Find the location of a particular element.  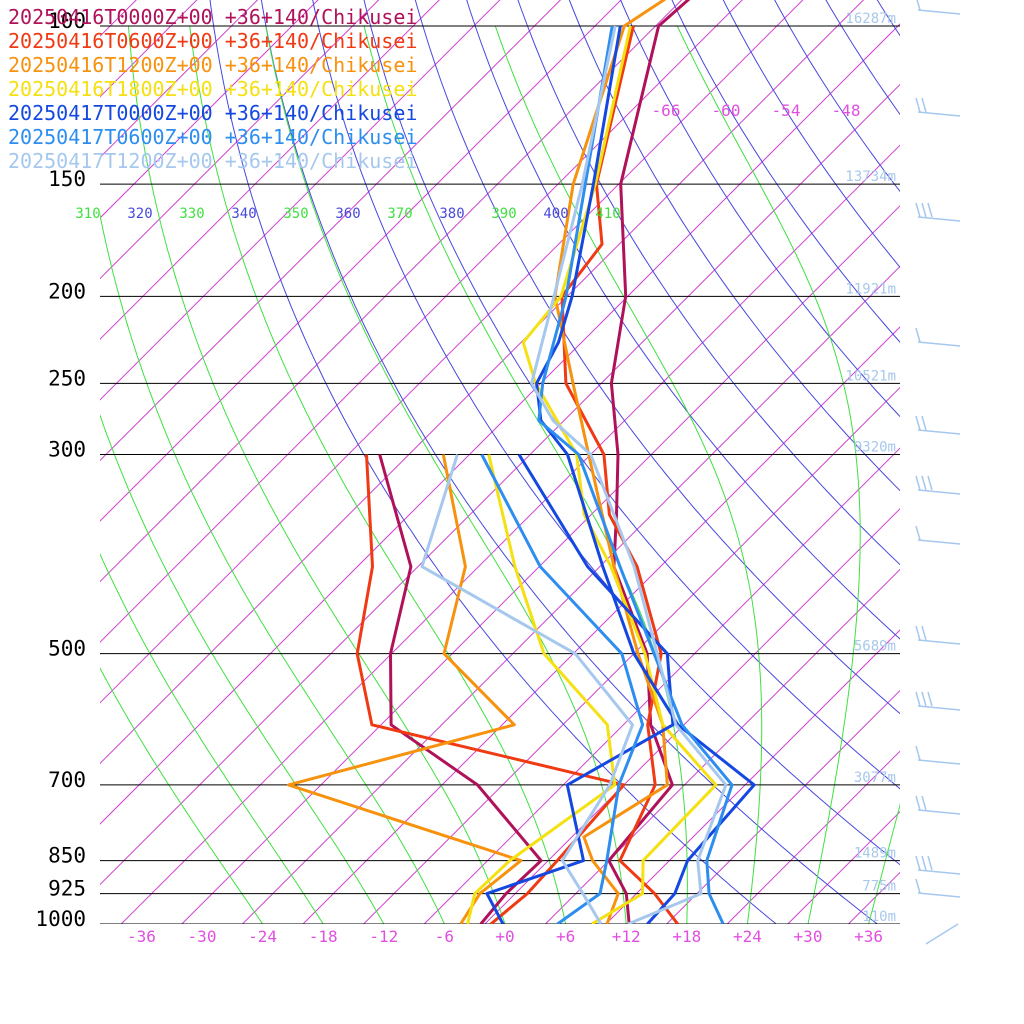

legend-entry: 20250416T1200Z+00 +36+140/Chikusei is located at coordinates (212, 65).